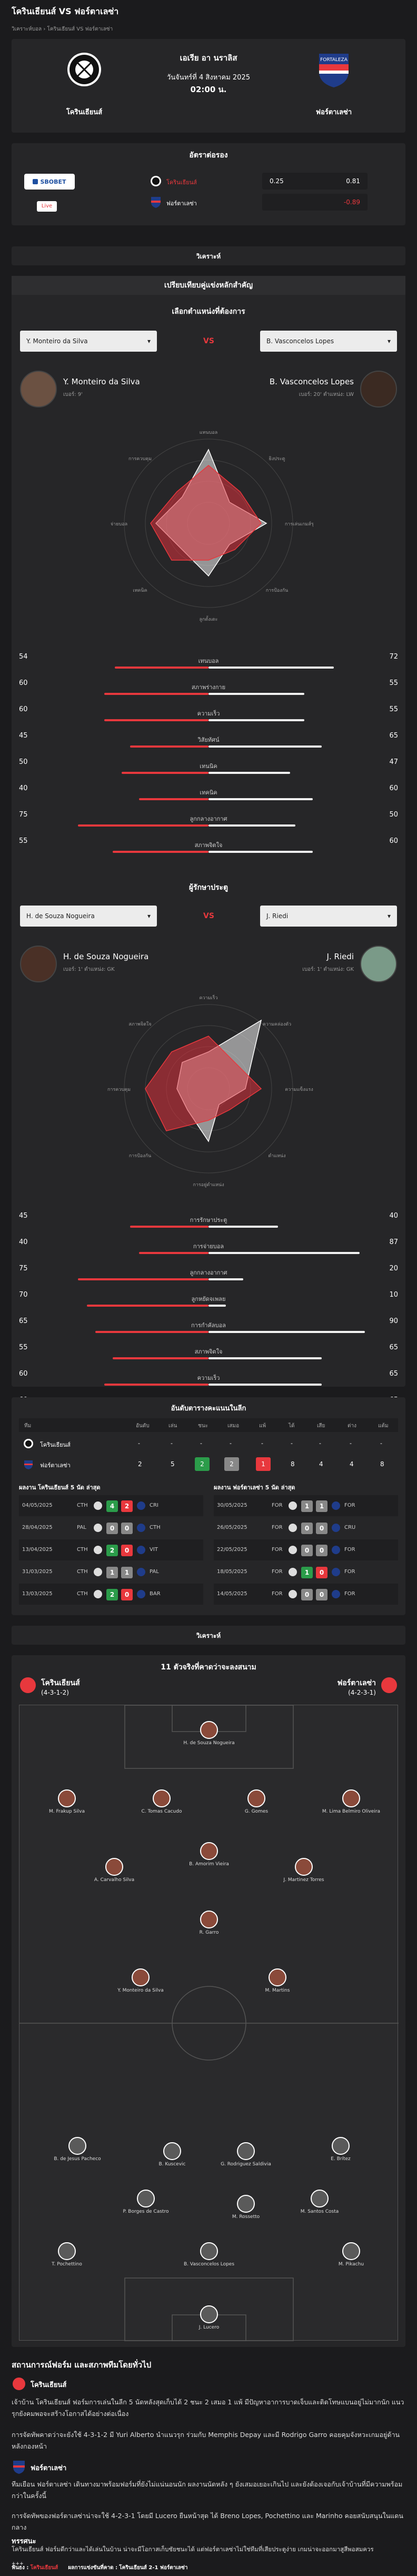 The height and width of the screenshot is (2576, 417). I want to click on form-match-row: 22/05/2025 FOR 0 0 FOR, so click(306, 1549).